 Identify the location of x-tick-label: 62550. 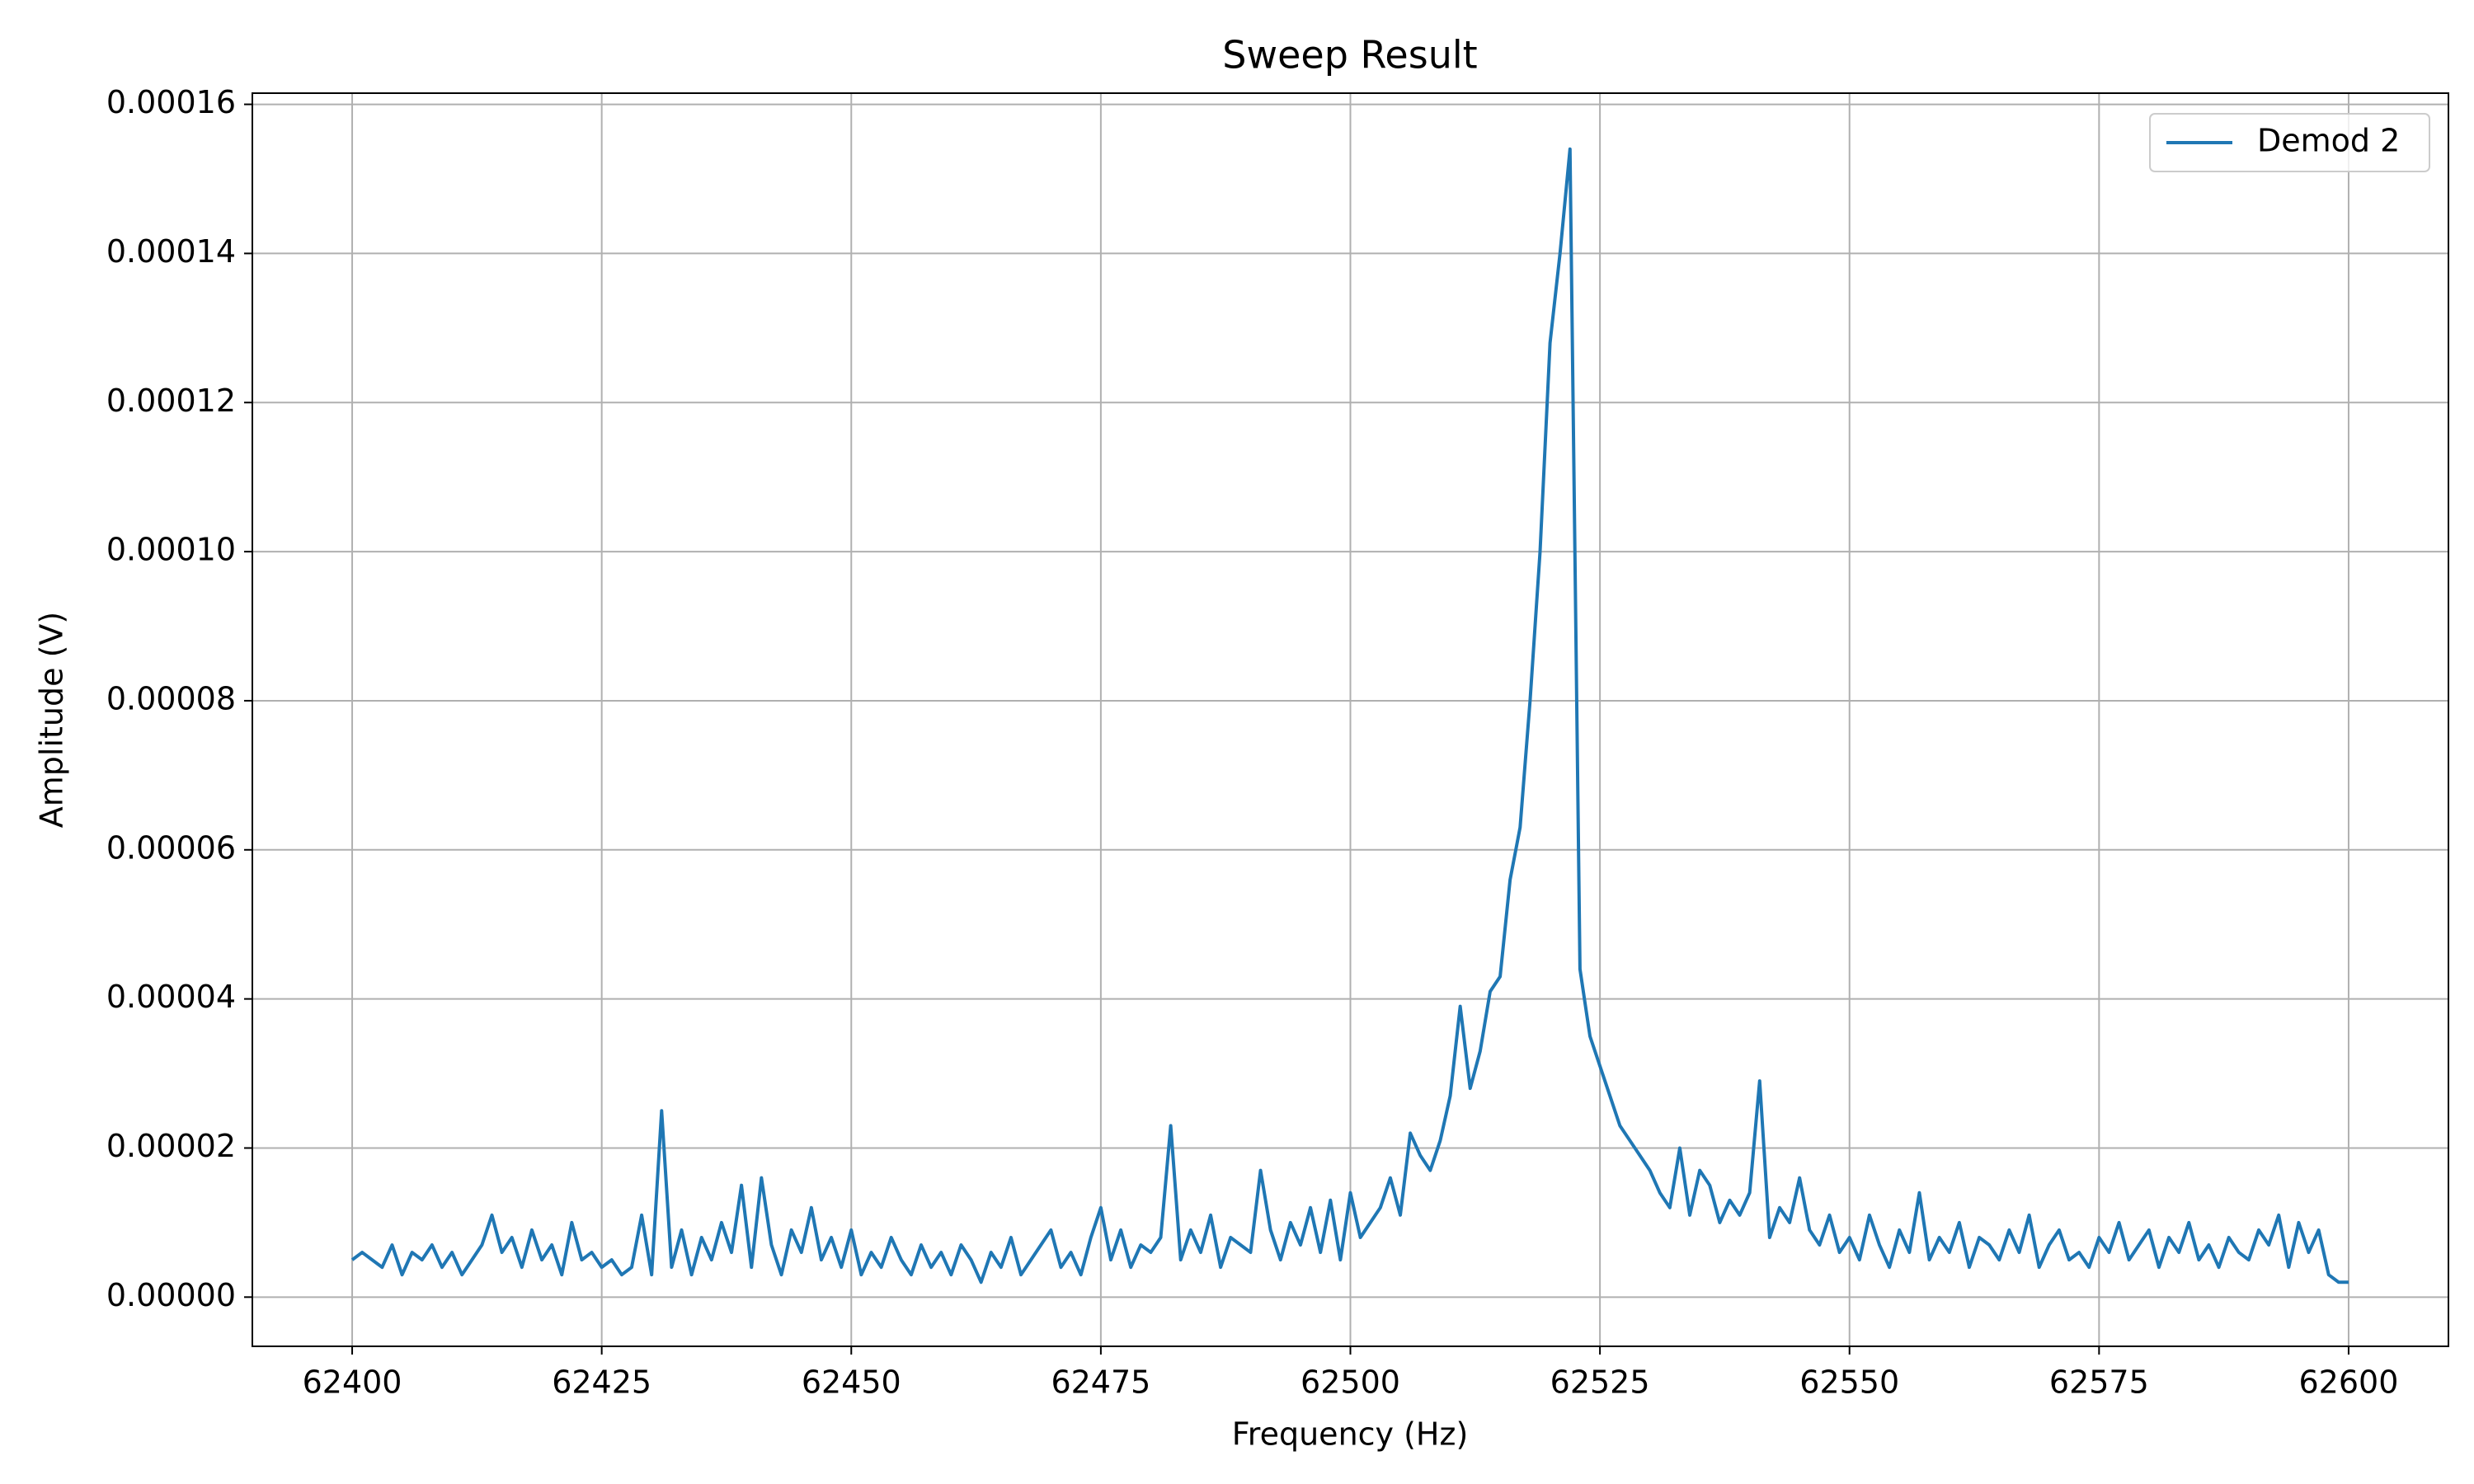
(1849, 1382).